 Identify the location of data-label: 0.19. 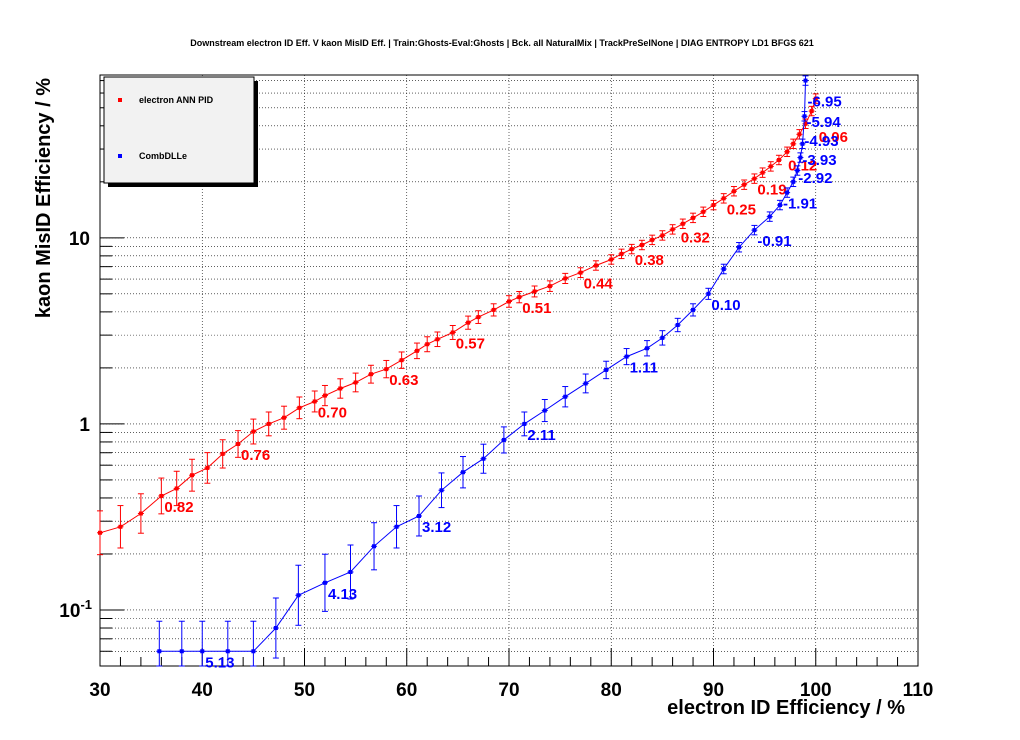
(771, 190).